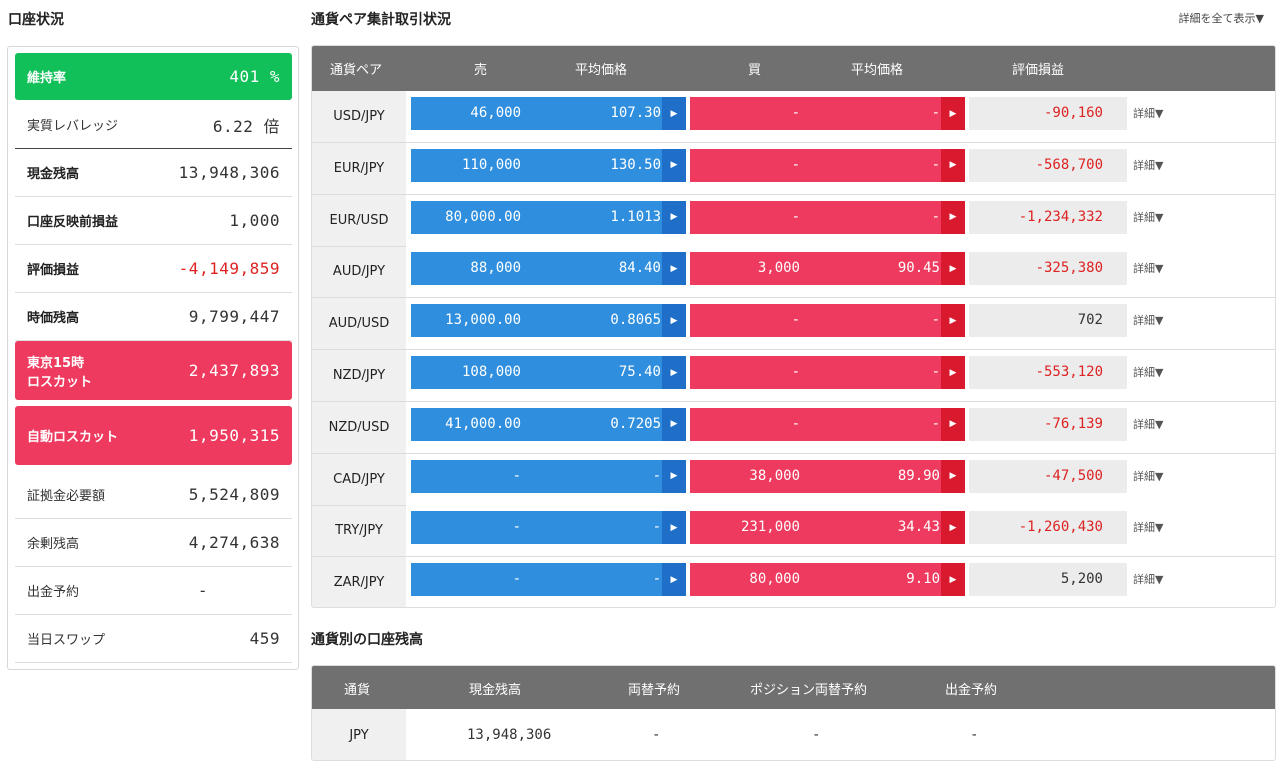  Describe the element at coordinates (1048, 476) in the screenshot. I see `unrealized-pl: -47,500` at that location.